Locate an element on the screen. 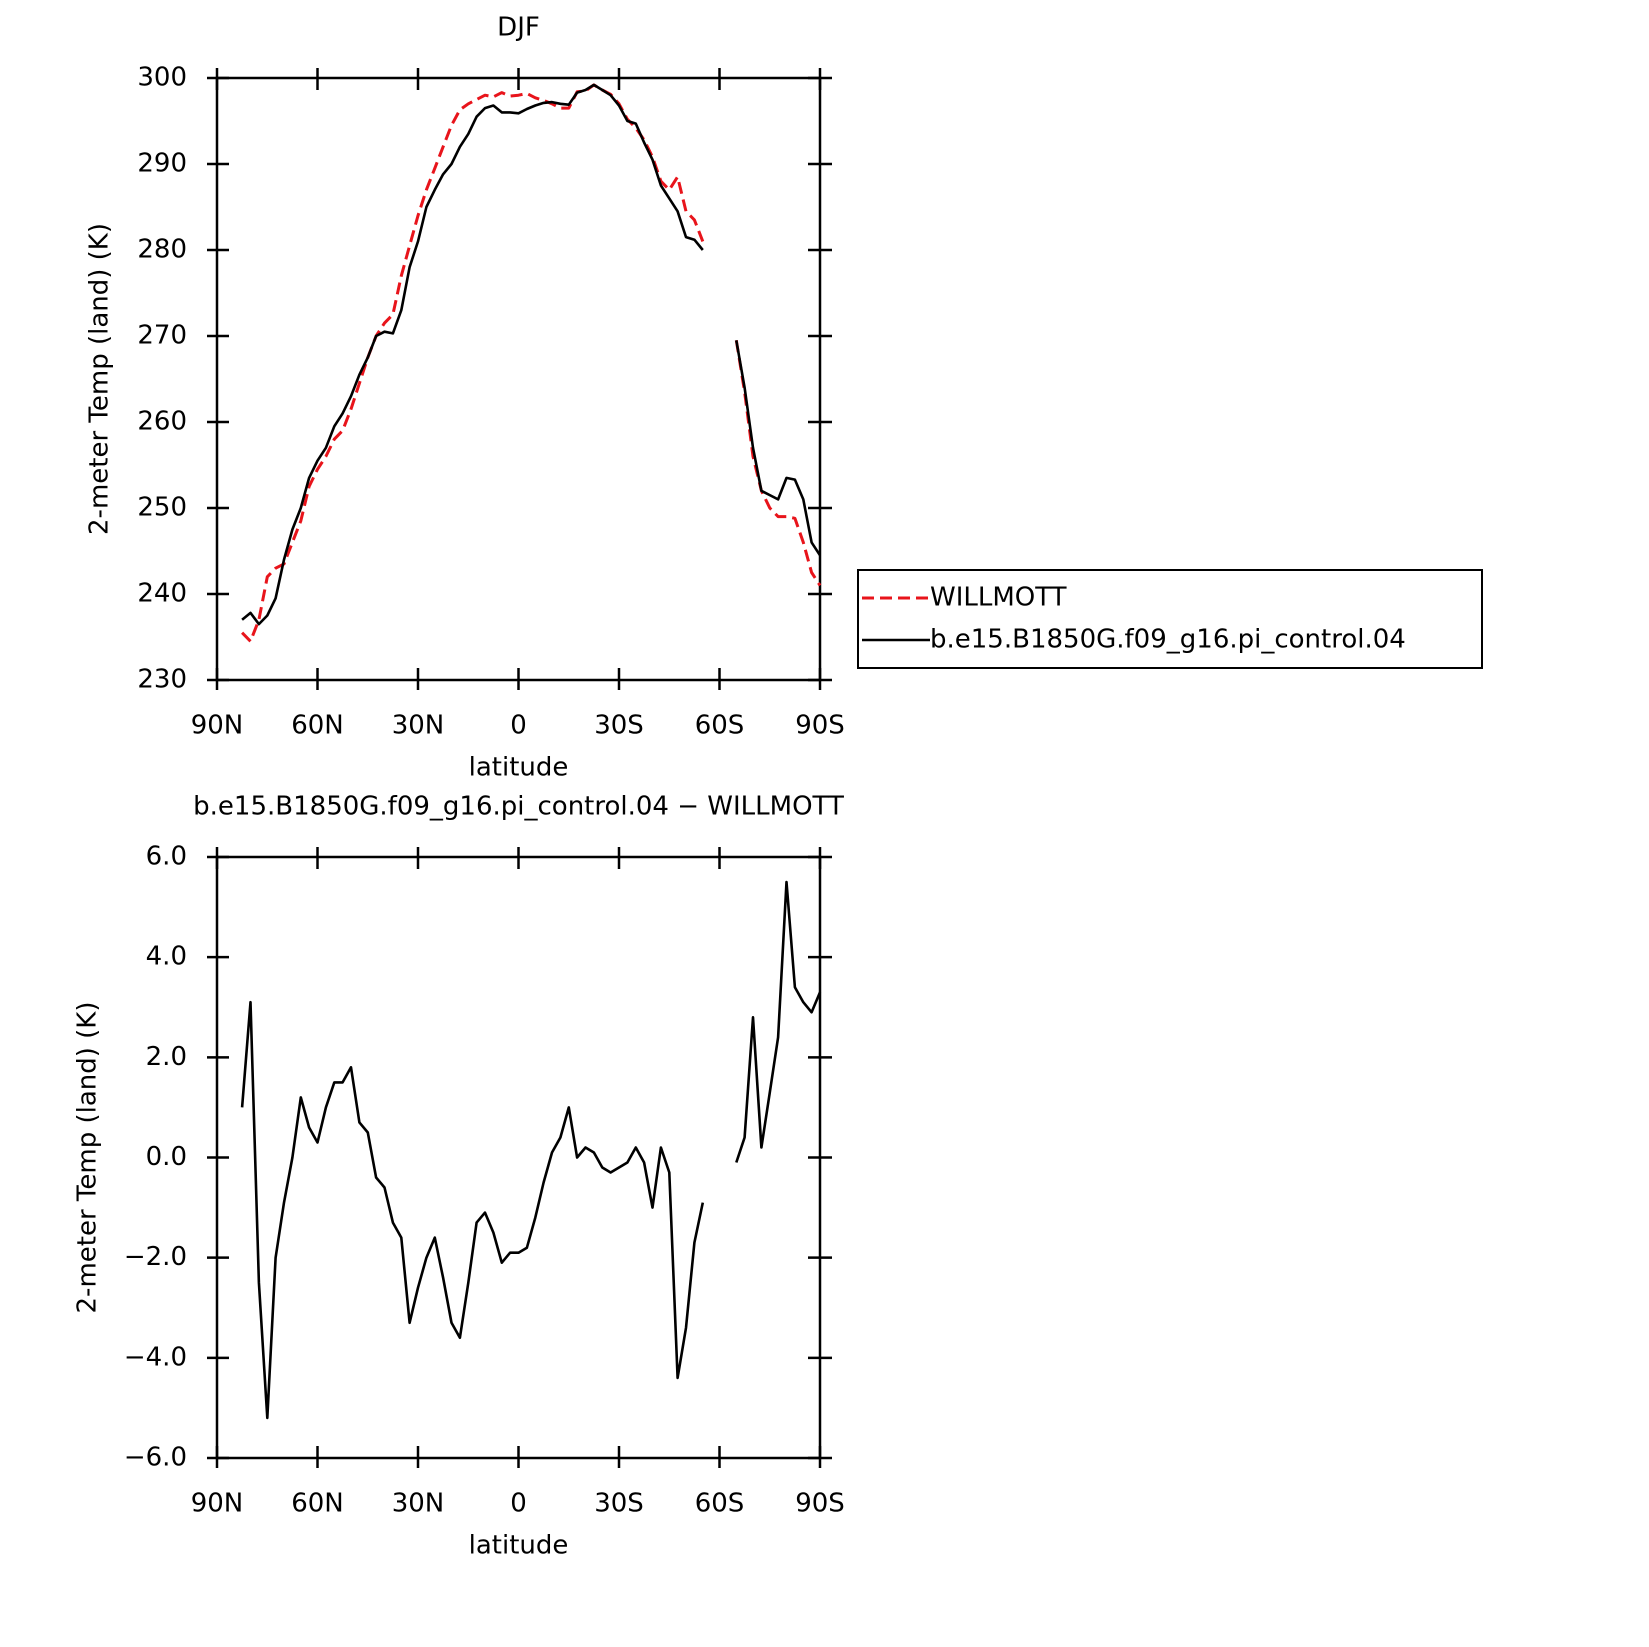  y-tick-label: 0.0 is located at coordinates (166, 1157).